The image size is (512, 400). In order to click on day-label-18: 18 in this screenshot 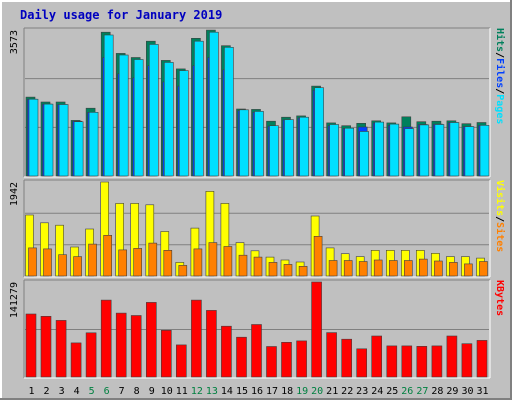, I will do `click(287, 391)`.